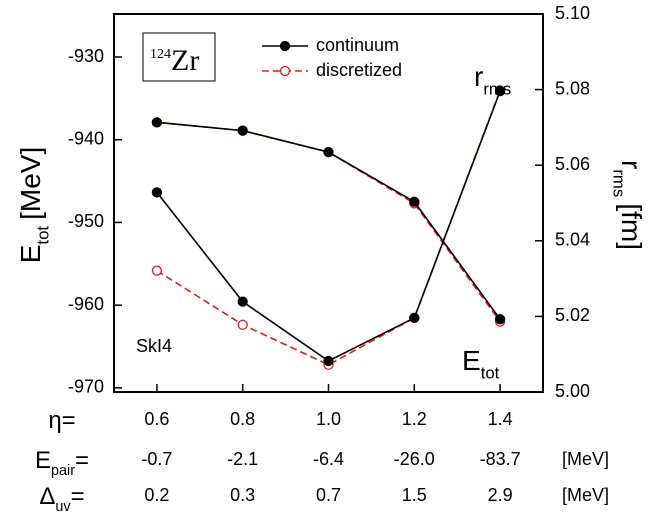 This screenshot has height=527, width=651. What do you see at coordinates (242, 459) in the screenshot?
I see `row-value: -2.1` at bounding box center [242, 459].